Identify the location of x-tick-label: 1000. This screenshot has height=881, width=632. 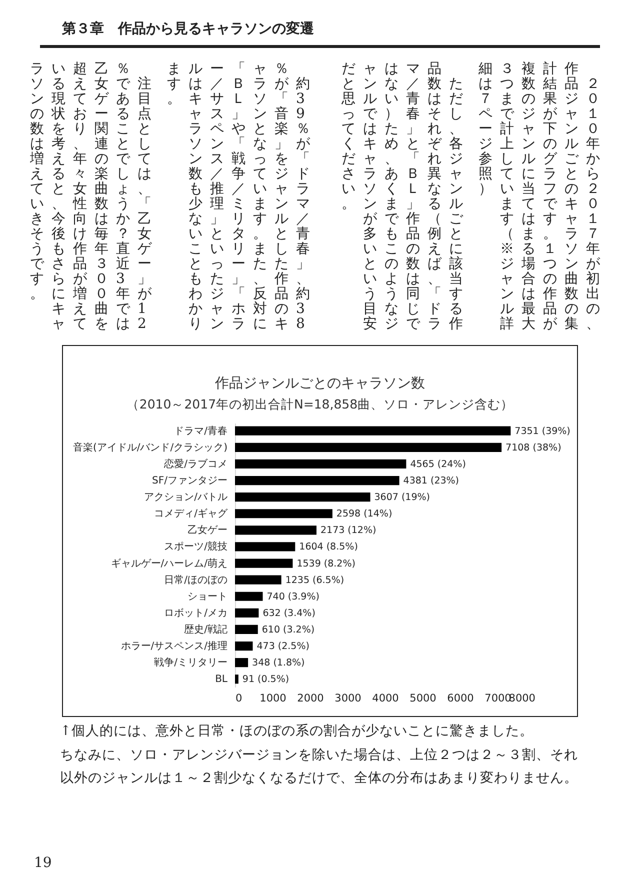
(273, 698).